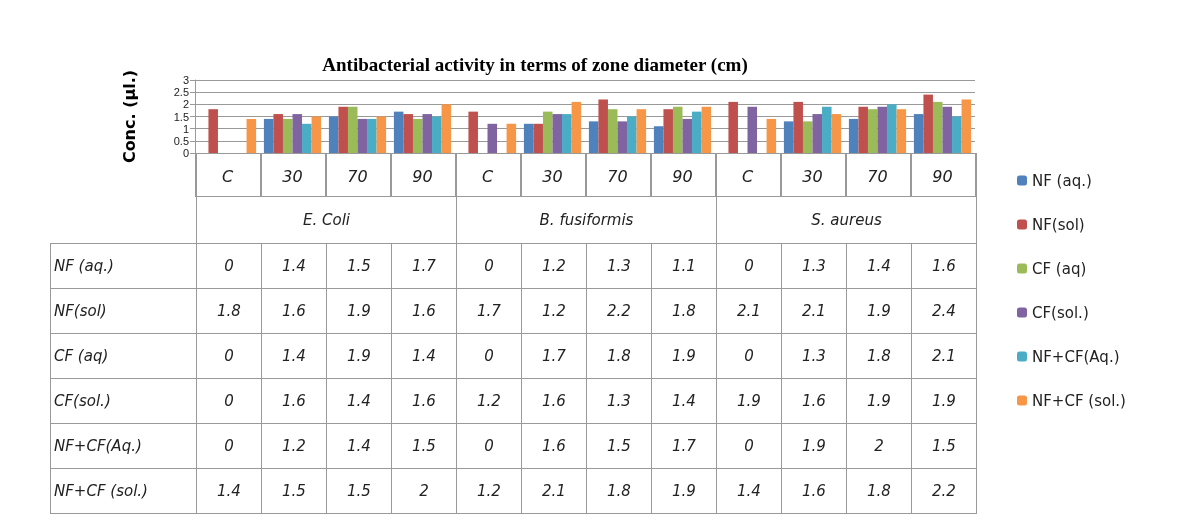 The width and height of the screenshot is (1181, 522). What do you see at coordinates (357, 176) in the screenshot?
I see `x-tick-label: 70` at bounding box center [357, 176].